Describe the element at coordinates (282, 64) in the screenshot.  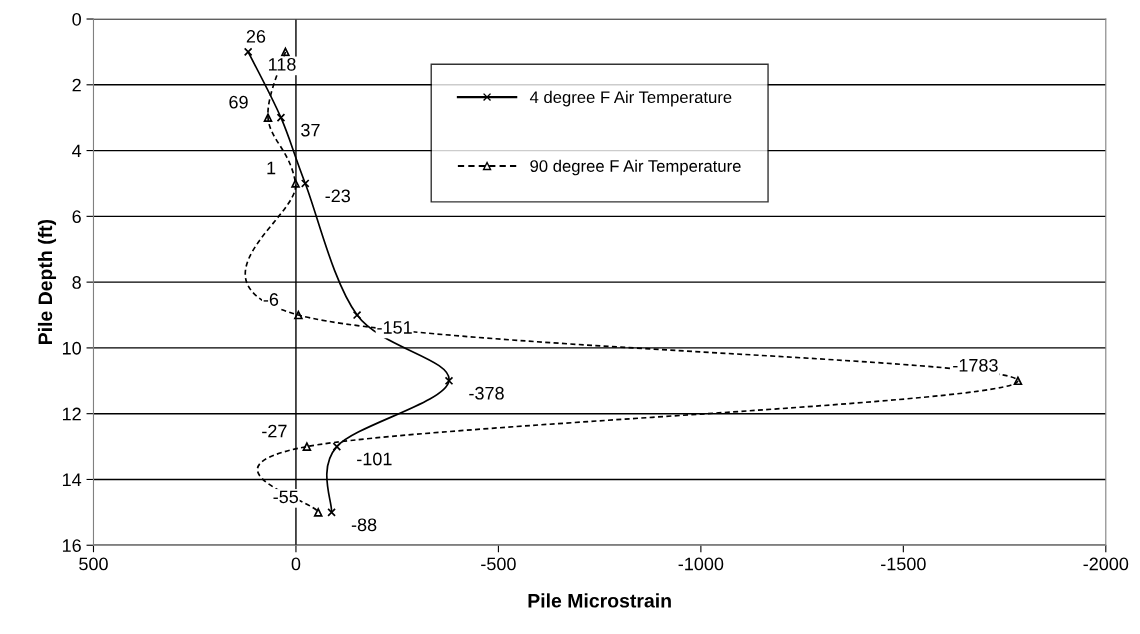
I see `data-label: 118` at that location.